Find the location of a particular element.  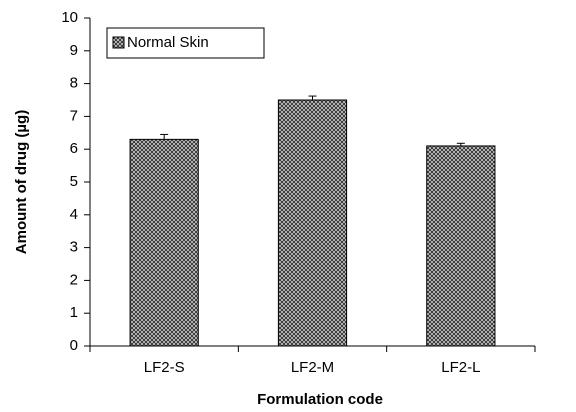

y-tick-label: 10 is located at coordinates (69, 17).